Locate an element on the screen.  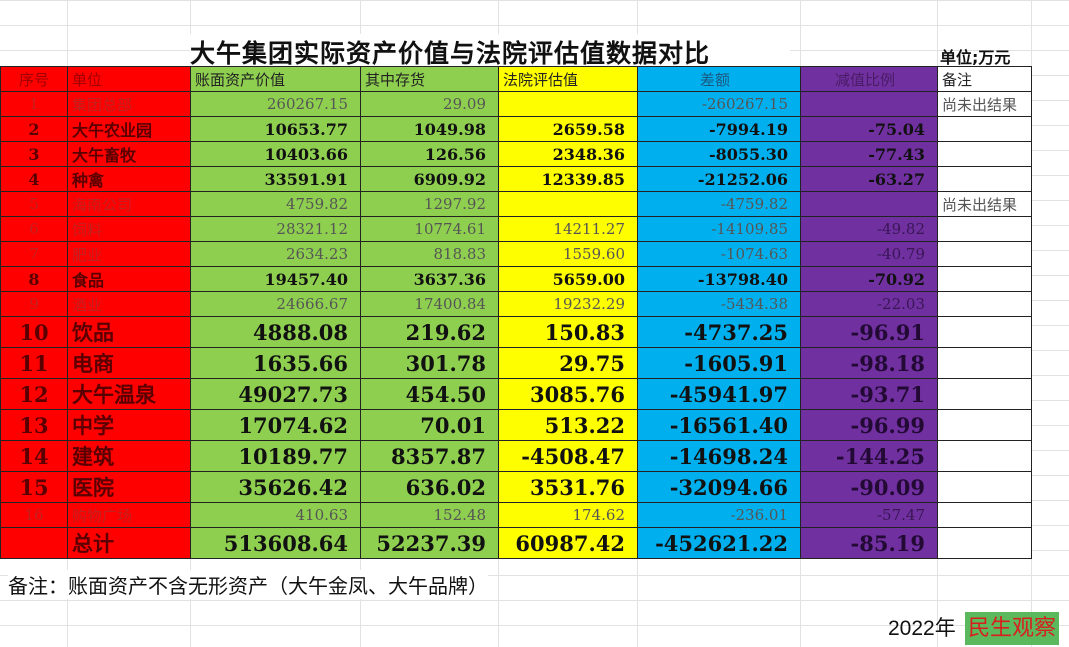
cell-impairment-ratio: -22.03 is located at coordinates (869, 304).